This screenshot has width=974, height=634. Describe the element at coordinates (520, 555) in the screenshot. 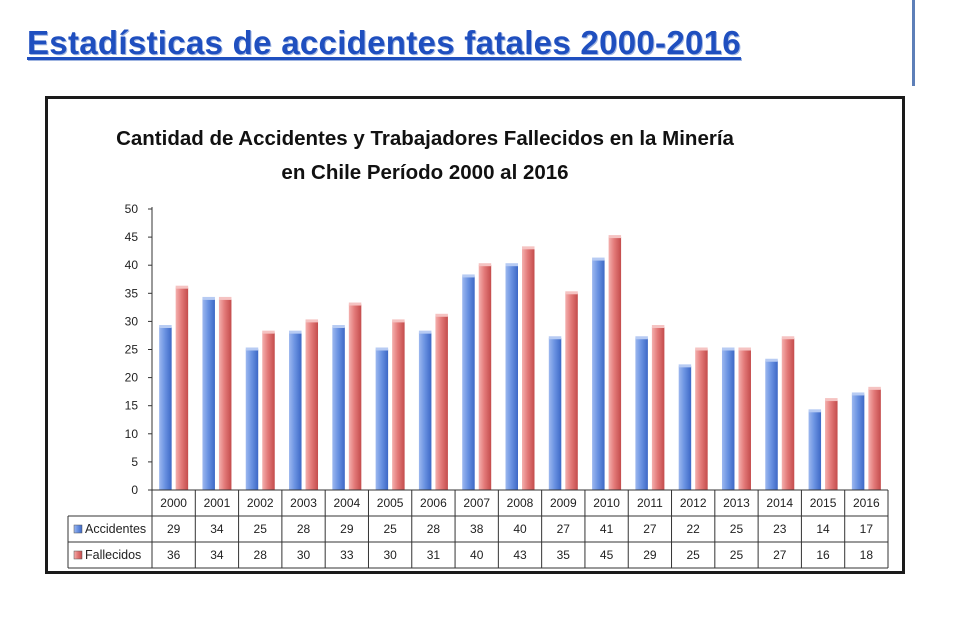

I see `data-table-value: 43` at that location.